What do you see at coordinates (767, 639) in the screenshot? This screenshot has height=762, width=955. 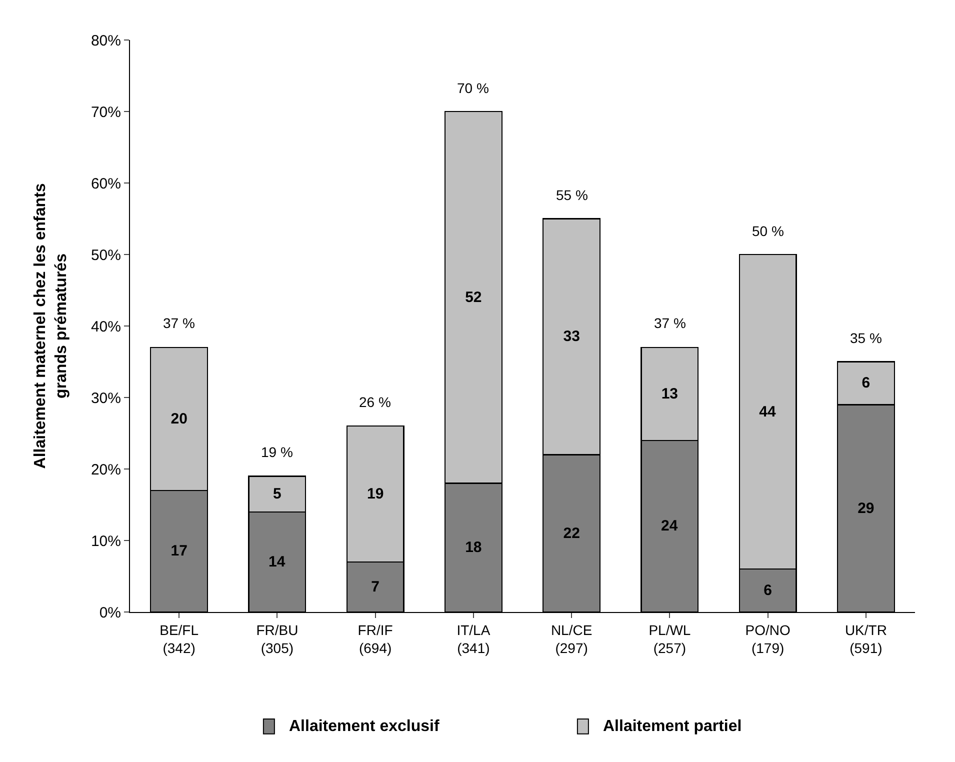 I see `x-tick-label: PO/NO (179)` at bounding box center [767, 639].